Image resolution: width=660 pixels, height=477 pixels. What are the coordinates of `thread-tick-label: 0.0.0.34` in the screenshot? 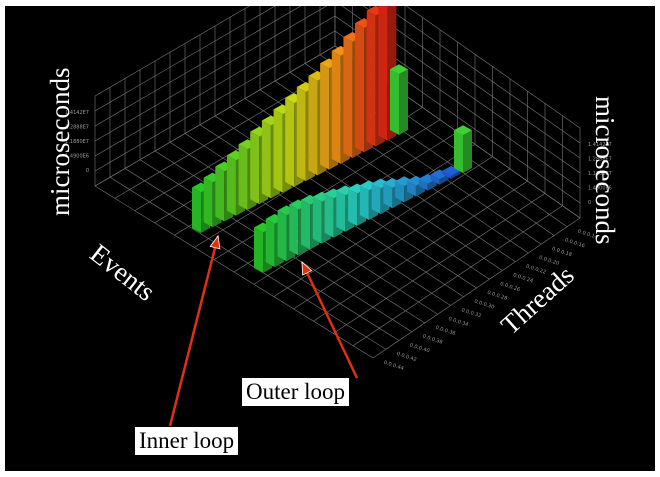 It's located at (459, 322).